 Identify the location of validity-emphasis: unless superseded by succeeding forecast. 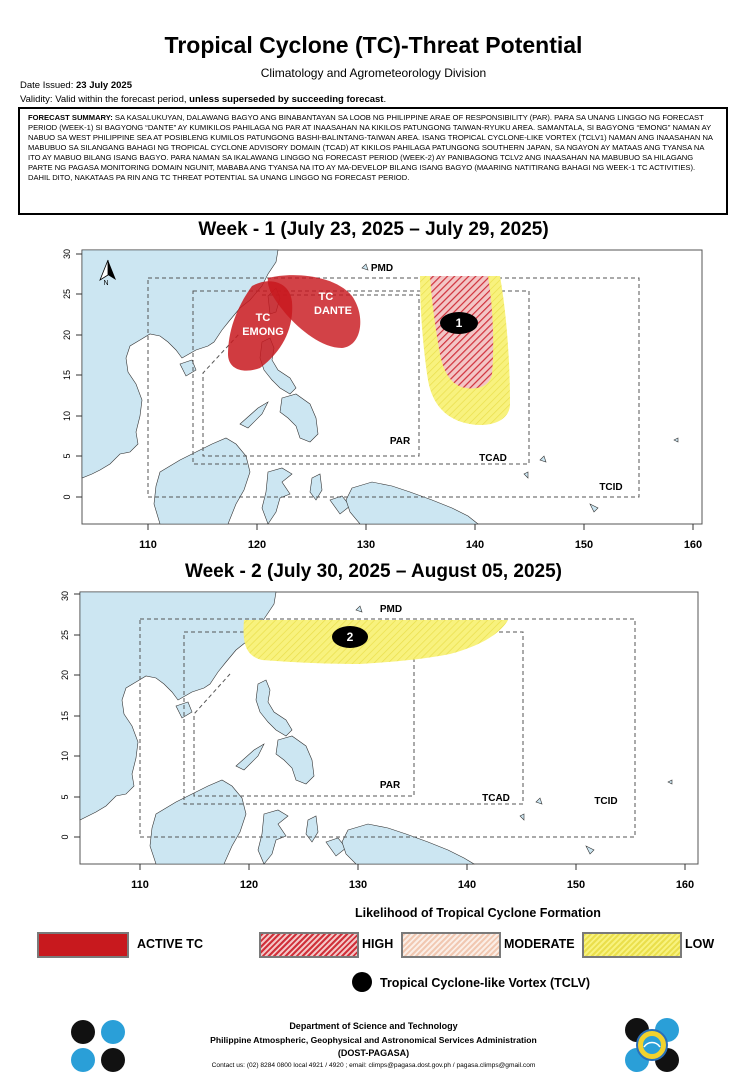
(286, 99).